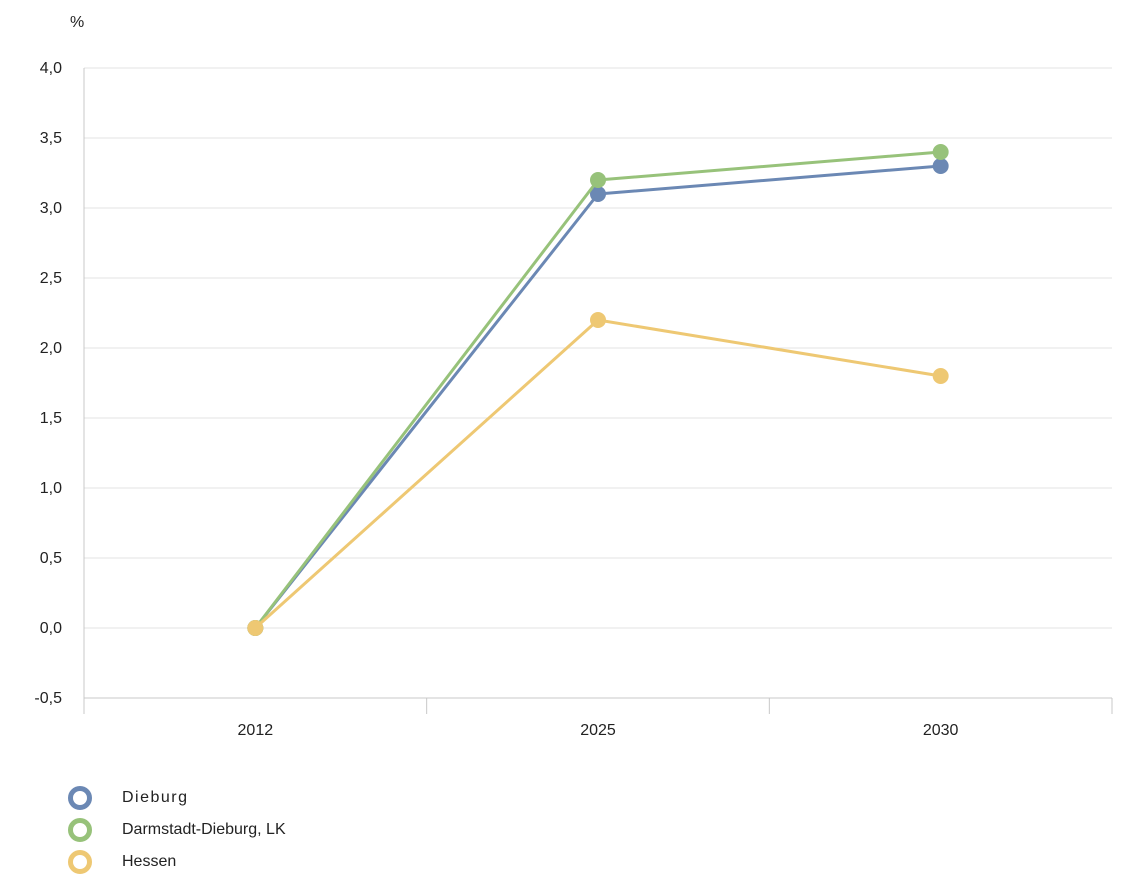  What do you see at coordinates (155, 797) in the screenshot?
I see `legend-label-dieburg: Dieburg` at bounding box center [155, 797].